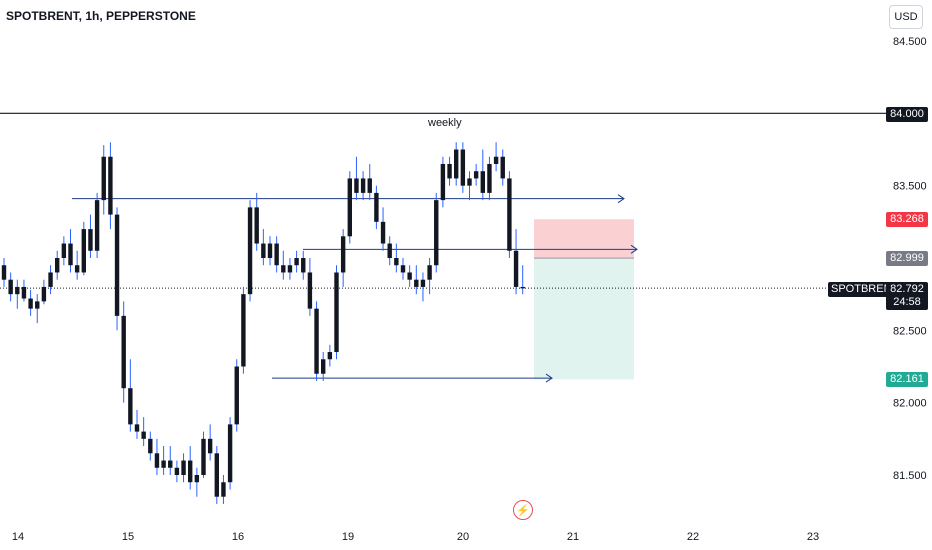  What do you see at coordinates (907, 219) in the screenshot?
I see `stop-price-tag: 83.268` at bounding box center [907, 219].